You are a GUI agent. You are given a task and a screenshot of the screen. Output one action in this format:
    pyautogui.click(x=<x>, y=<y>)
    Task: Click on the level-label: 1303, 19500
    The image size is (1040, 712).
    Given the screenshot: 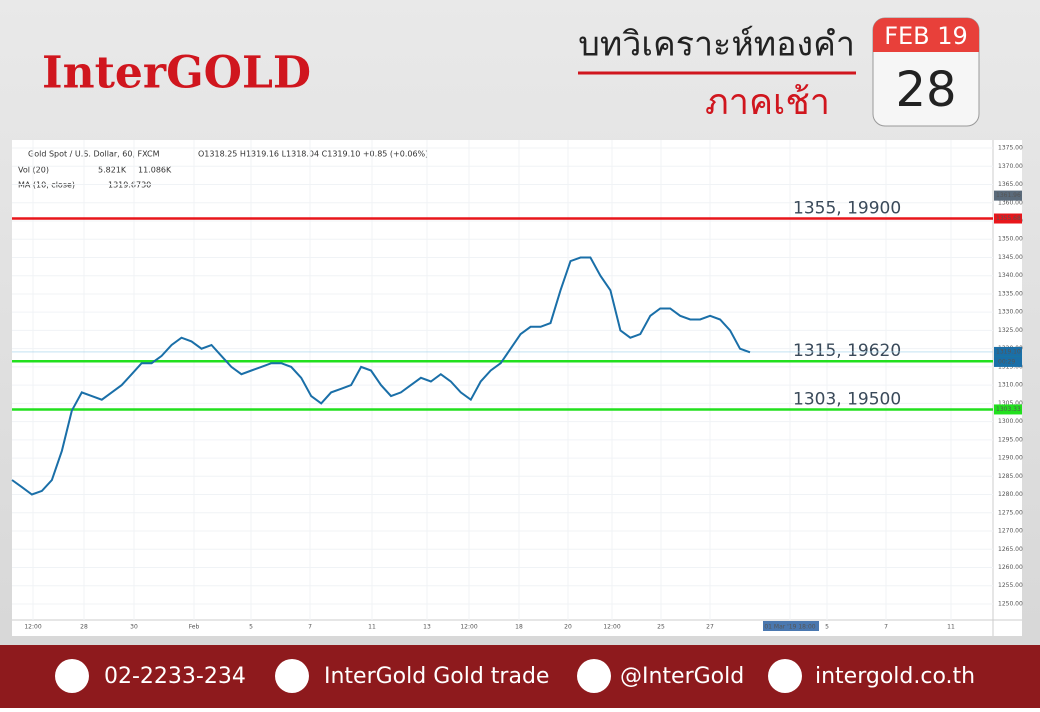 What is the action you would take?
    pyautogui.click(x=847, y=399)
    